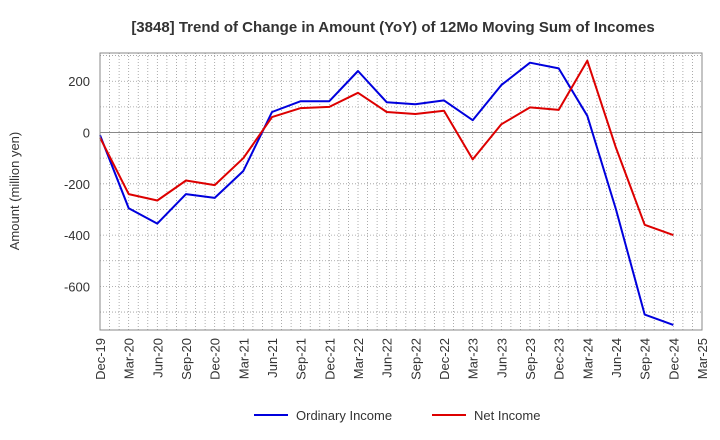  What do you see at coordinates (77, 286) in the screenshot?
I see `y-tick-label: -600` at bounding box center [77, 286].